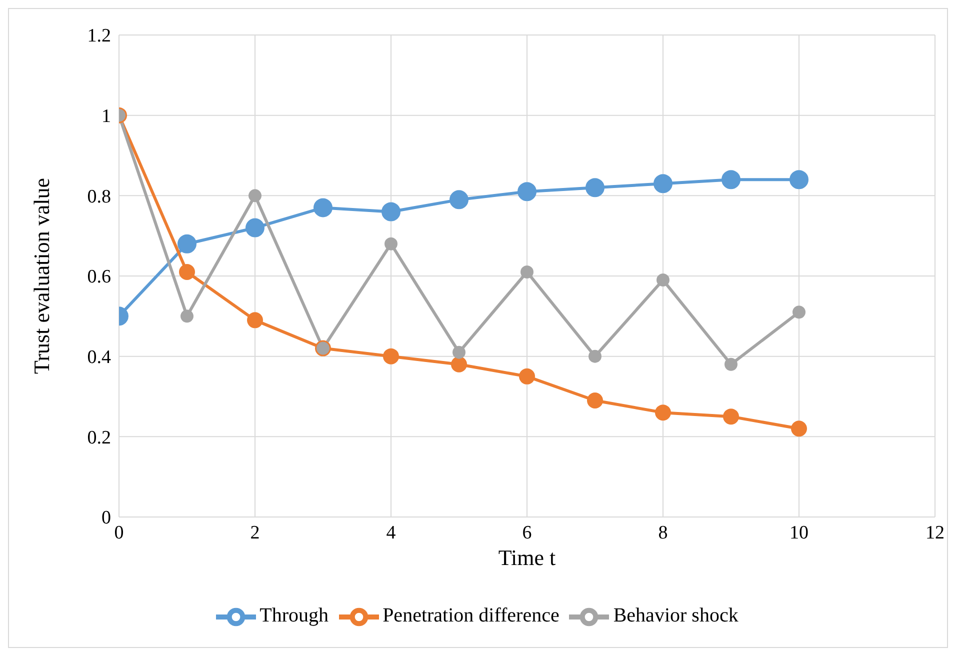 The image size is (955, 656). I want to click on y-tick-label: 0.4, so click(99, 357).